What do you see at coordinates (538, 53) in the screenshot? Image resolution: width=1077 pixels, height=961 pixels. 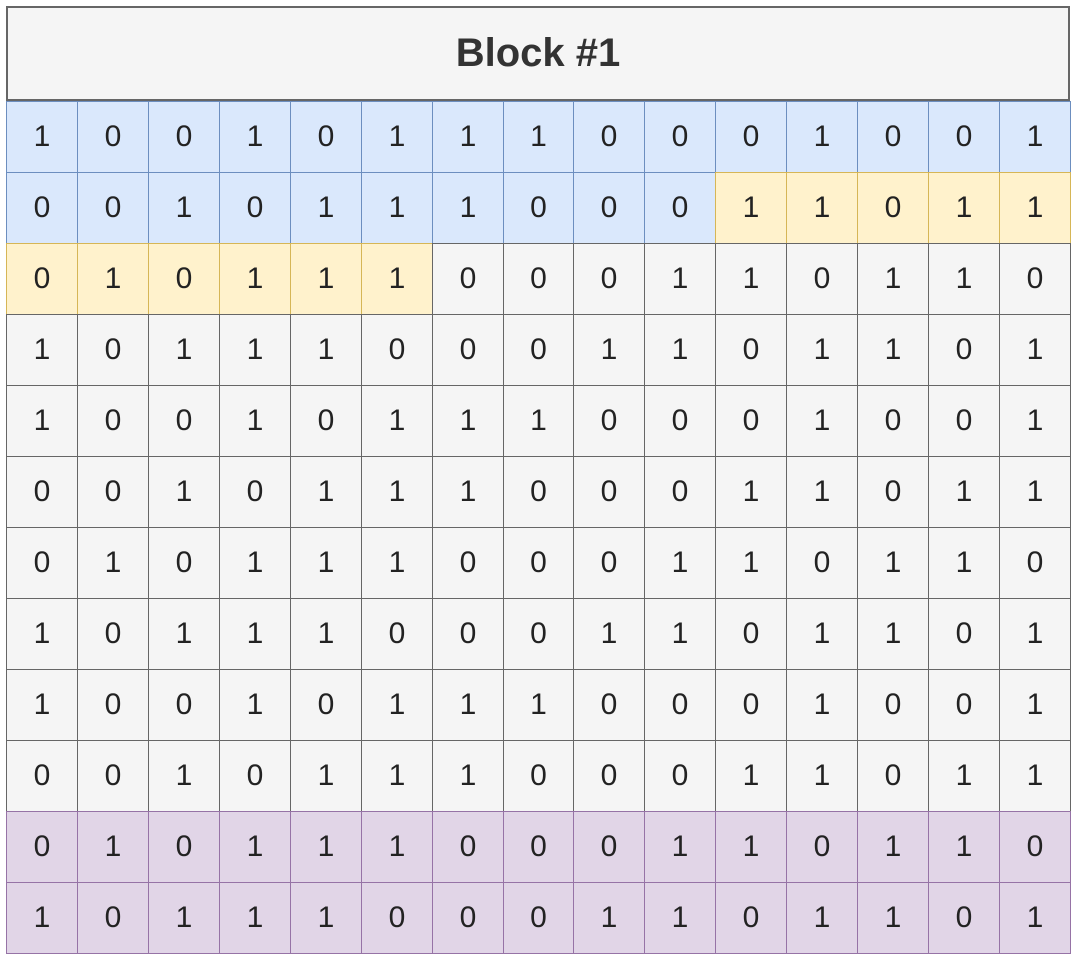 I see `block-title: Block #1` at bounding box center [538, 53].